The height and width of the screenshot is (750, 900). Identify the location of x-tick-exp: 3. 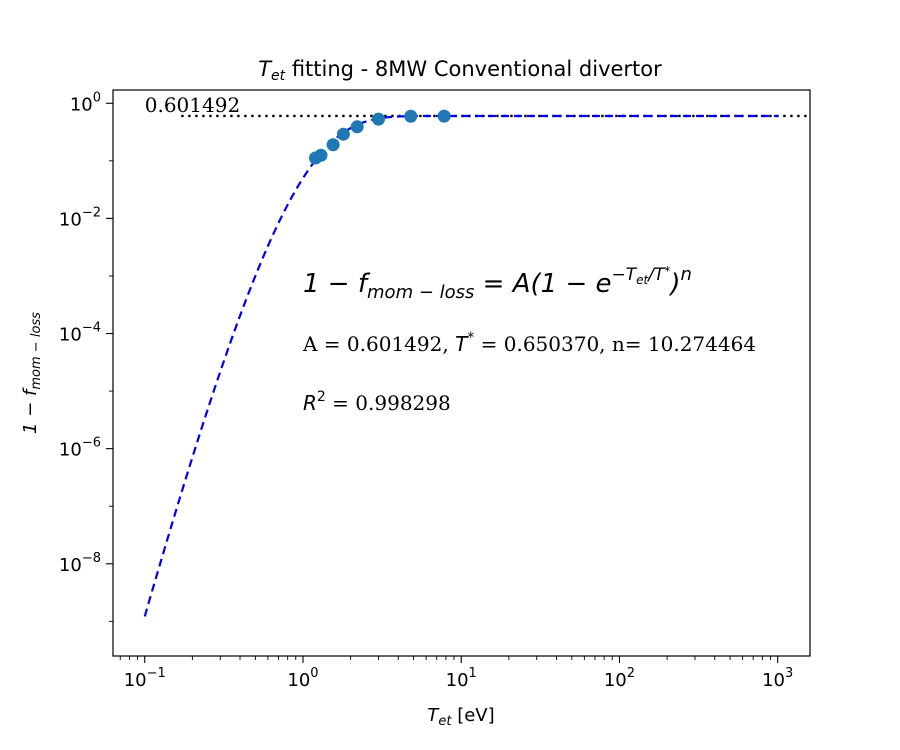
(789, 673).